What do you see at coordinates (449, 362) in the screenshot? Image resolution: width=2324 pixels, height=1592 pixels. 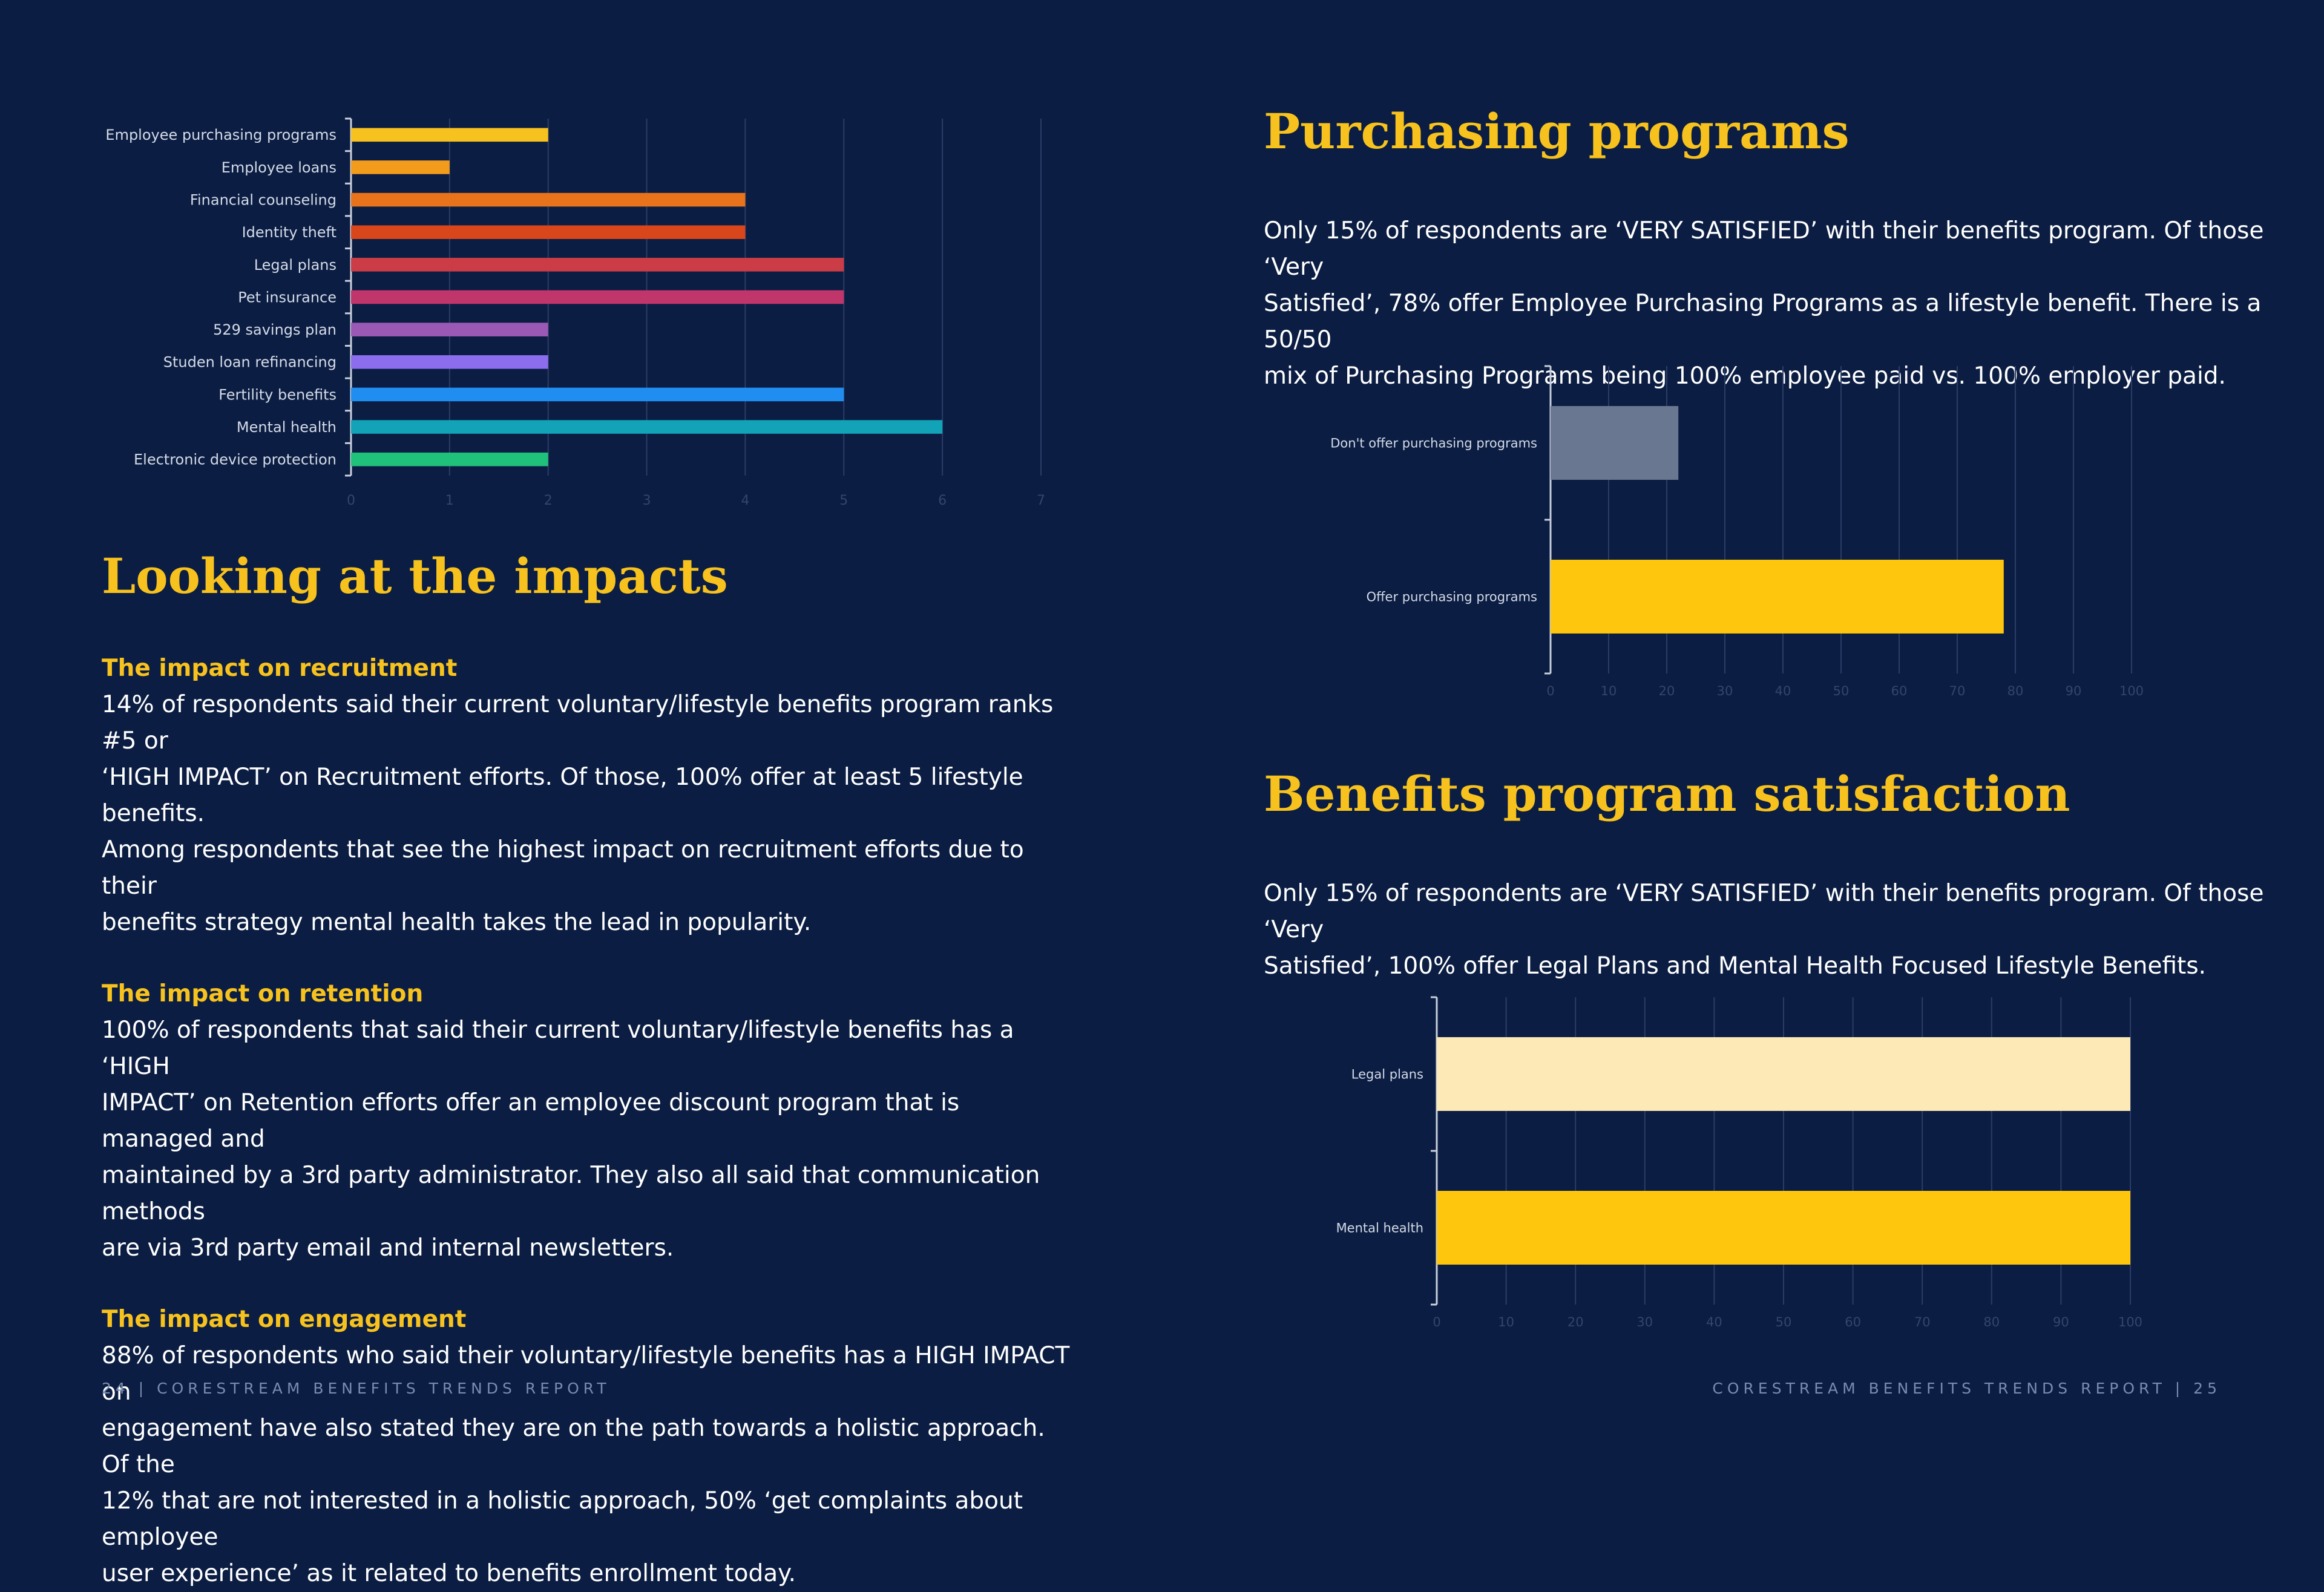 I see `bar-studen-loan-refinancing` at bounding box center [449, 362].